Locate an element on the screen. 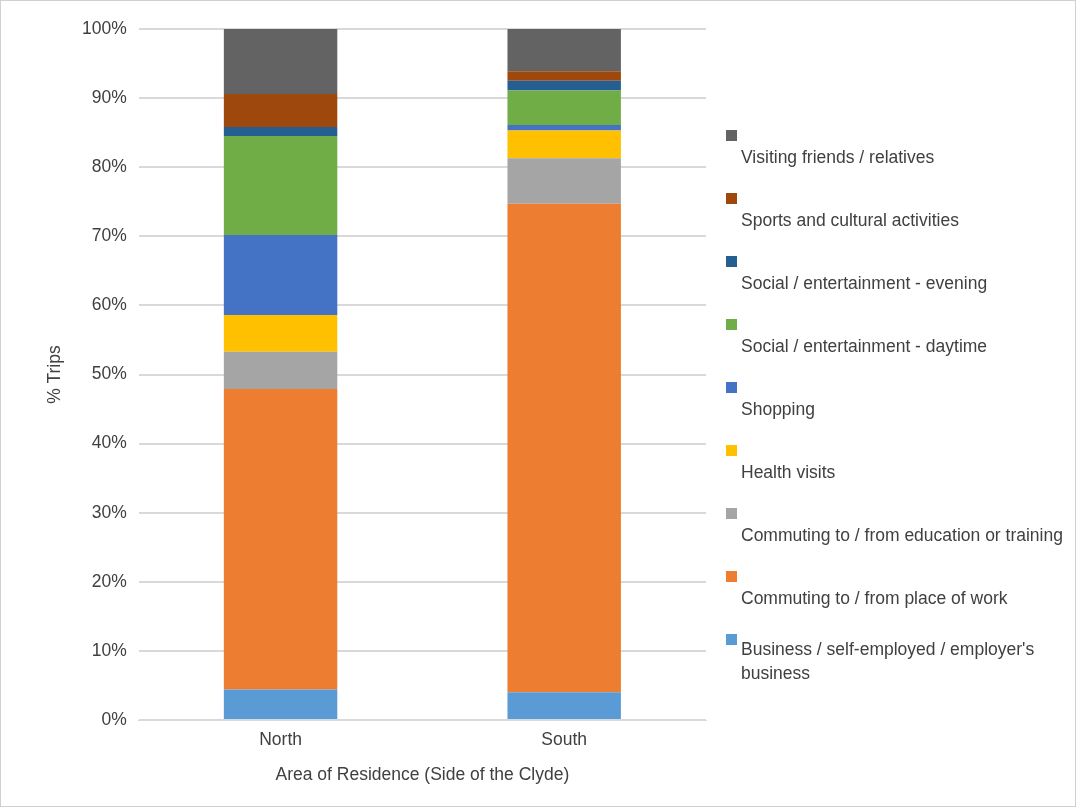  x-tick-label: North is located at coordinates (280, 739).